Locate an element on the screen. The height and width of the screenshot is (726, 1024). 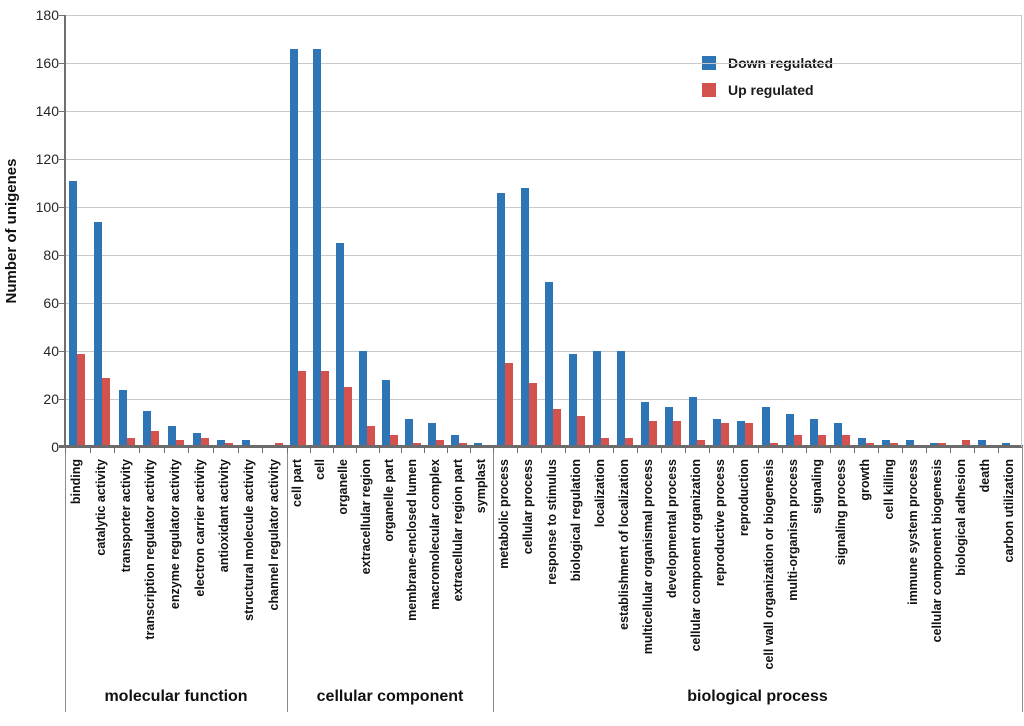
legend-swatch-up-icon is located at coordinates (709, 90).